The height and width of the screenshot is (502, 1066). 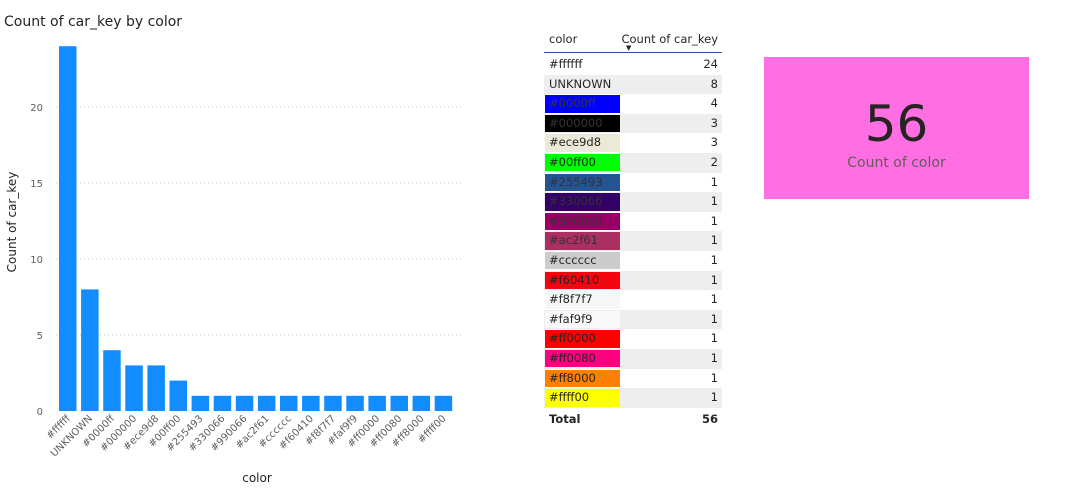 What do you see at coordinates (36, 260) in the screenshot?
I see `y-tick-label: 10` at bounding box center [36, 260].